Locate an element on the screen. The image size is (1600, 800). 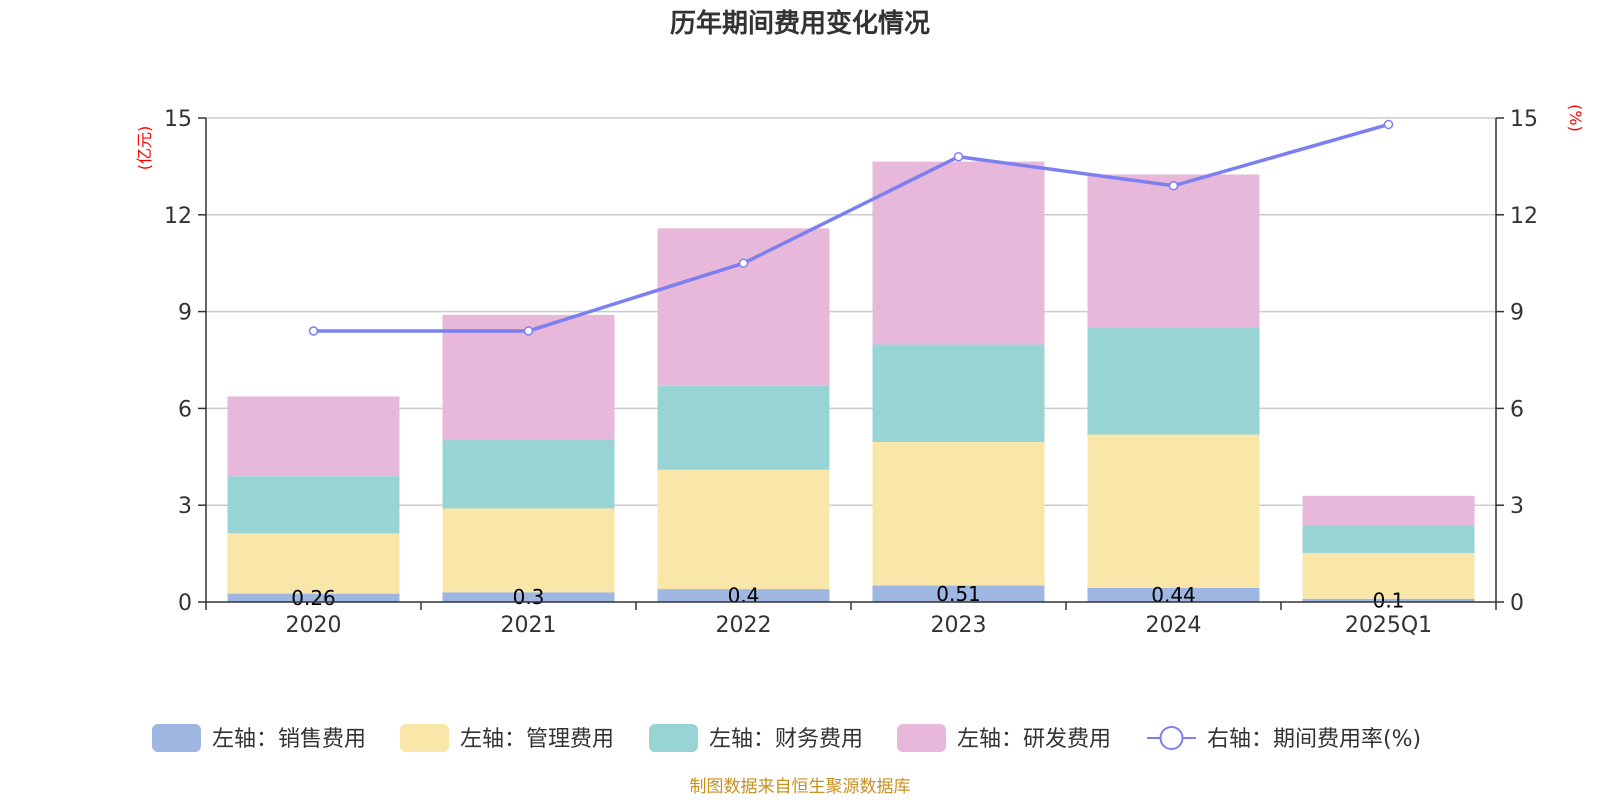
x-tick-label: 2024 is located at coordinates (1174, 625).